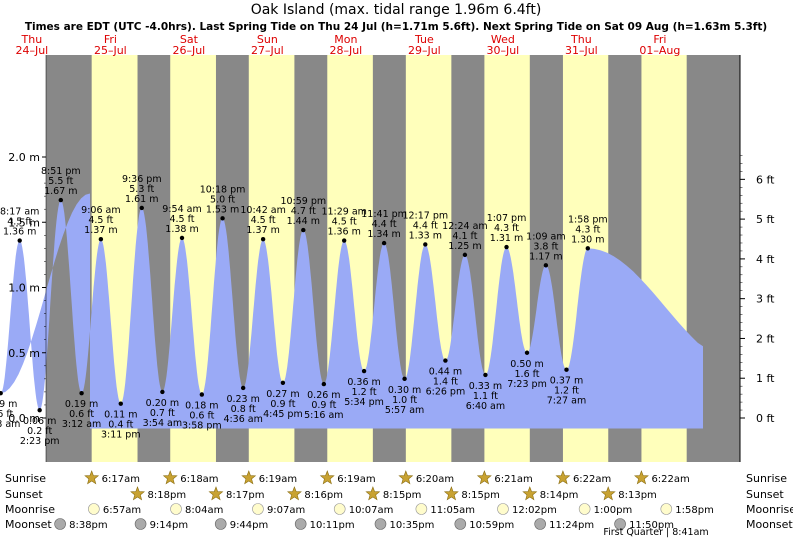  What do you see at coordinates (527, 374) in the screenshot?
I see `tide-ft-label: 1.6 ft` at bounding box center [527, 374].